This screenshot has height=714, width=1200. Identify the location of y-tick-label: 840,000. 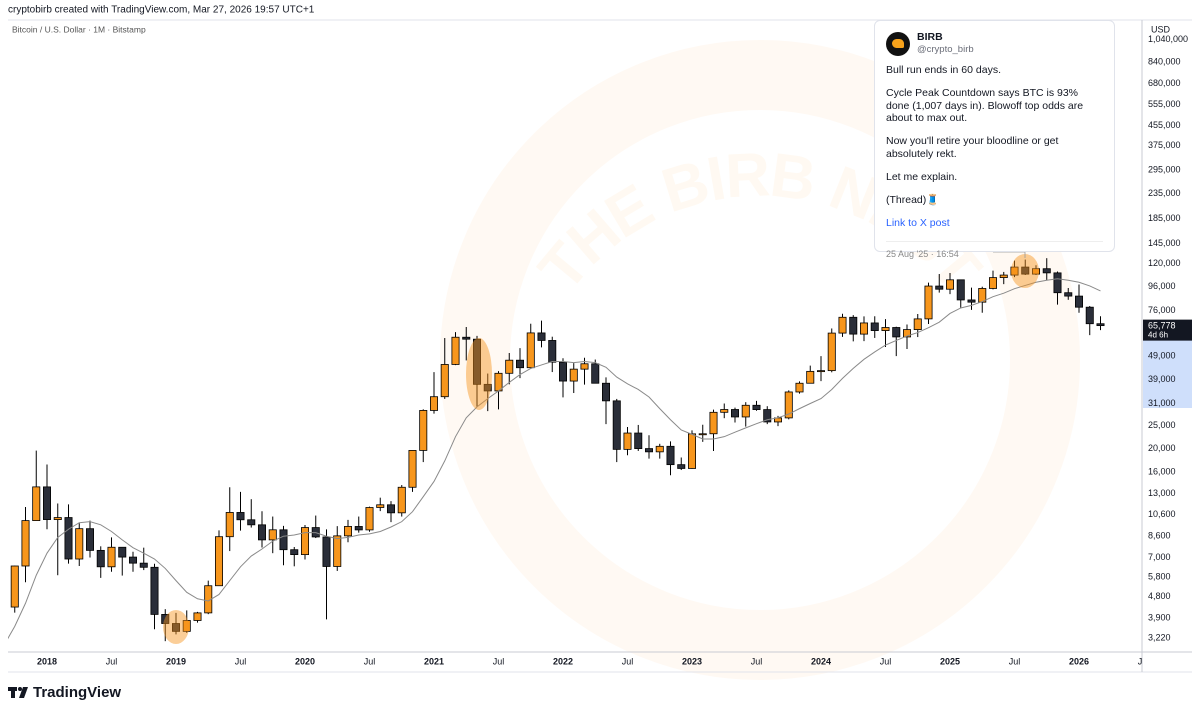
(1164, 61).